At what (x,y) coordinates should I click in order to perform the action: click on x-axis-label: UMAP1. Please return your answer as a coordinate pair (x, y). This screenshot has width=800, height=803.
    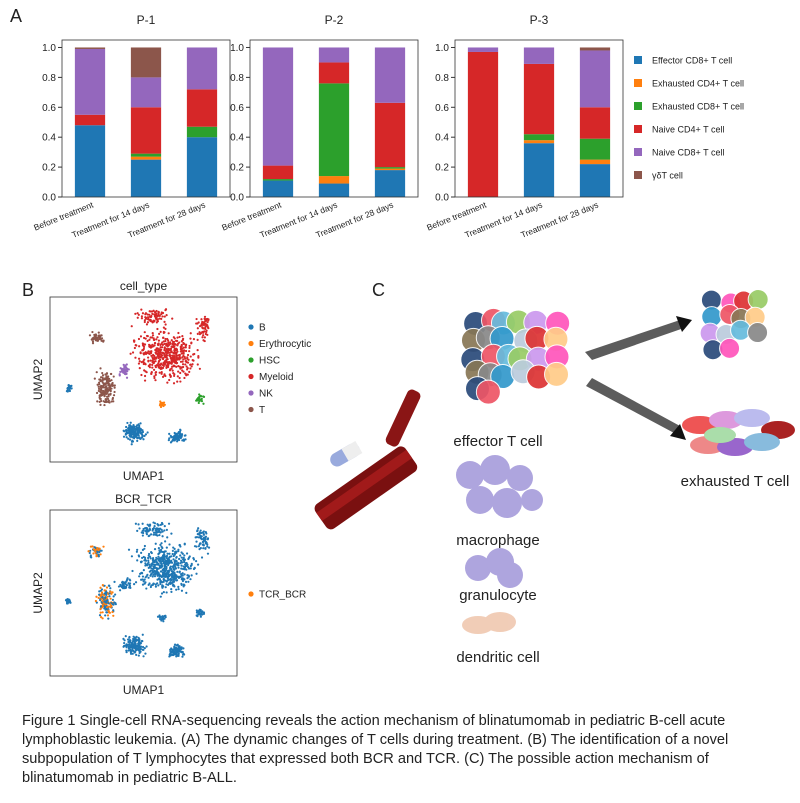
    Looking at the image, I should click on (144, 476).